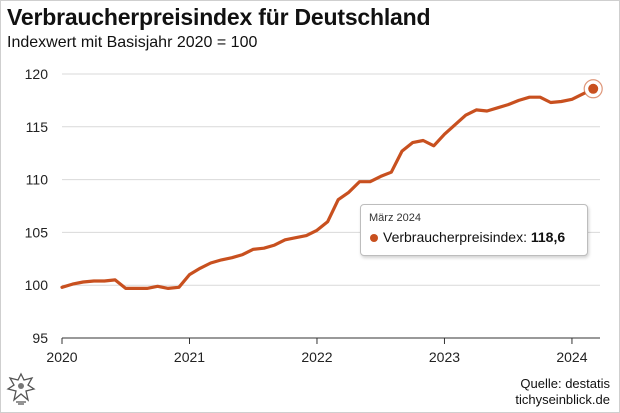 Image resolution: width=620 pixels, height=413 pixels. I want to click on y-tick-label: 120, so click(37, 74).